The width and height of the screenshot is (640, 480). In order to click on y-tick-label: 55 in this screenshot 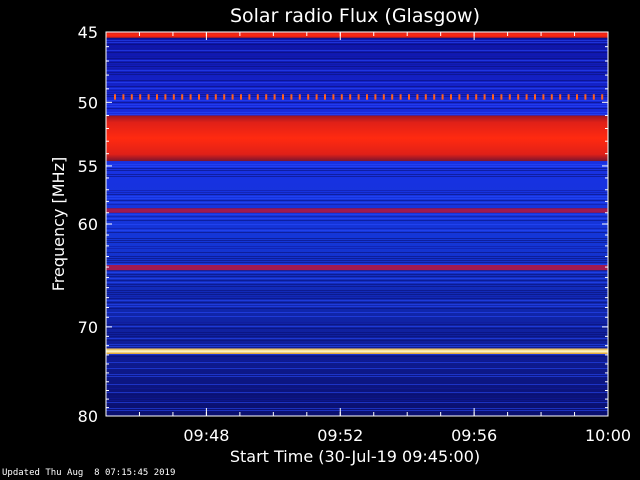, I will do `click(88, 166)`.